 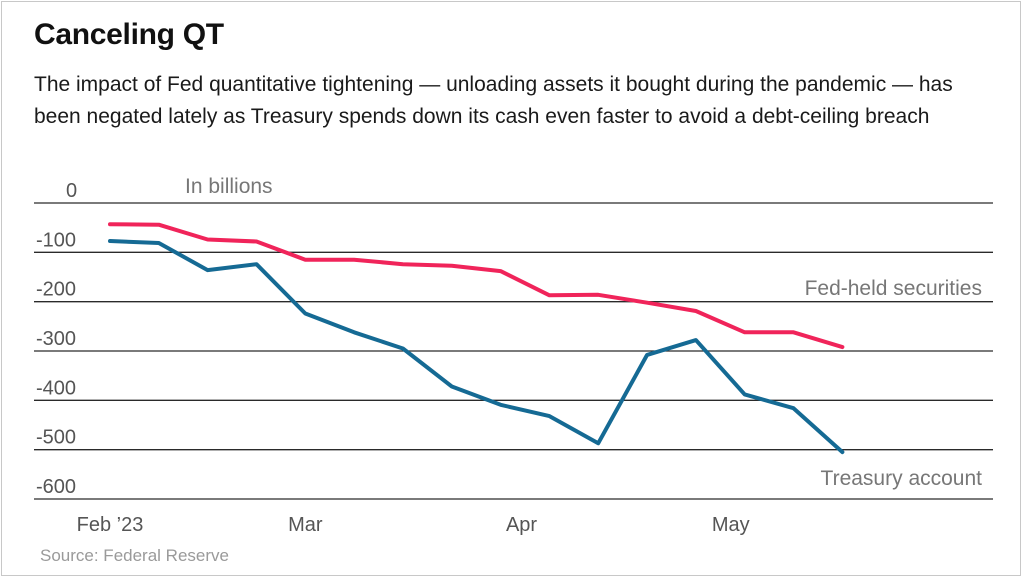 I want to click on y-tick-label: -500, so click(x=56, y=438).